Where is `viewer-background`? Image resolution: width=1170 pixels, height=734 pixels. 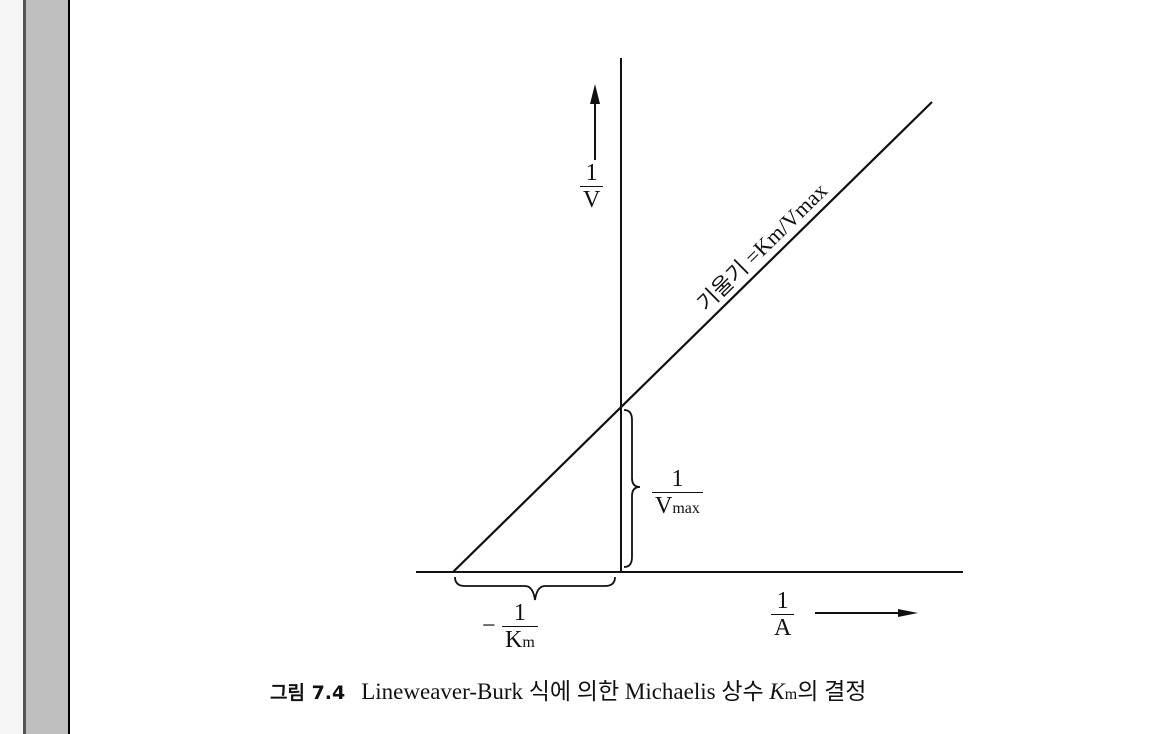
viewer-background is located at coordinates (11, 367).